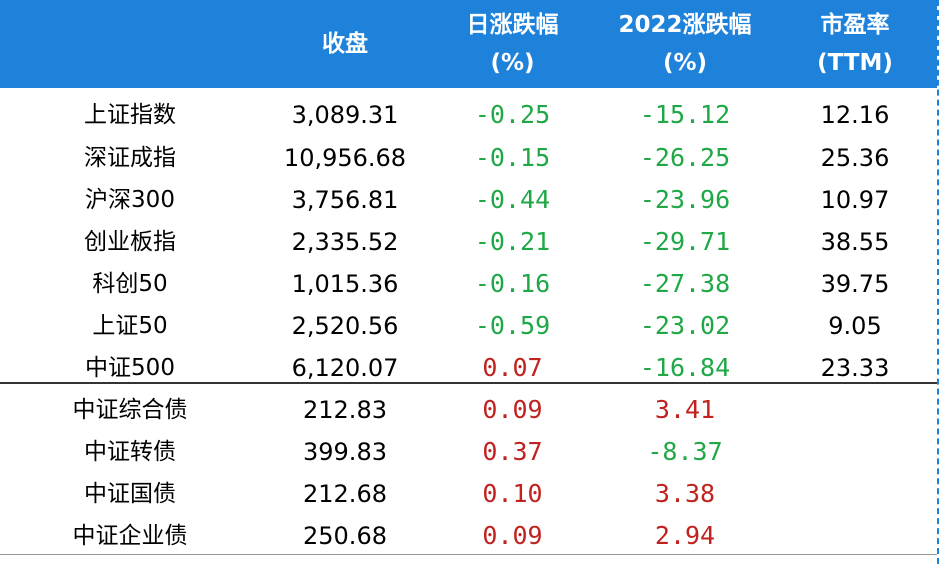 This screenshot has height=564, width=944. I want to click on header-daily-label: 日涨跌幅, so click(512, 25).